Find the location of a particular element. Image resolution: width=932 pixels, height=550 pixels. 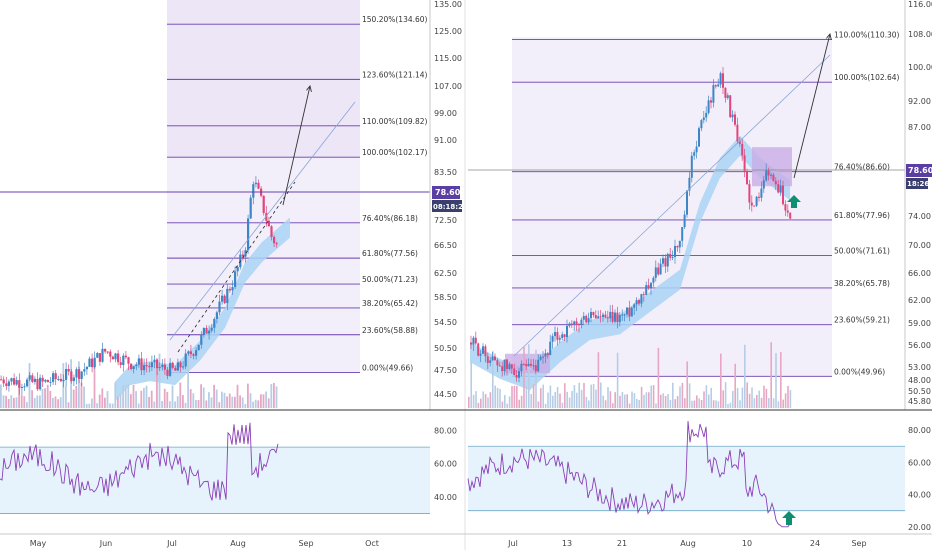

left-rsi-panel: 80.00 60.00 40.00 is located at coordinates (228, 468).